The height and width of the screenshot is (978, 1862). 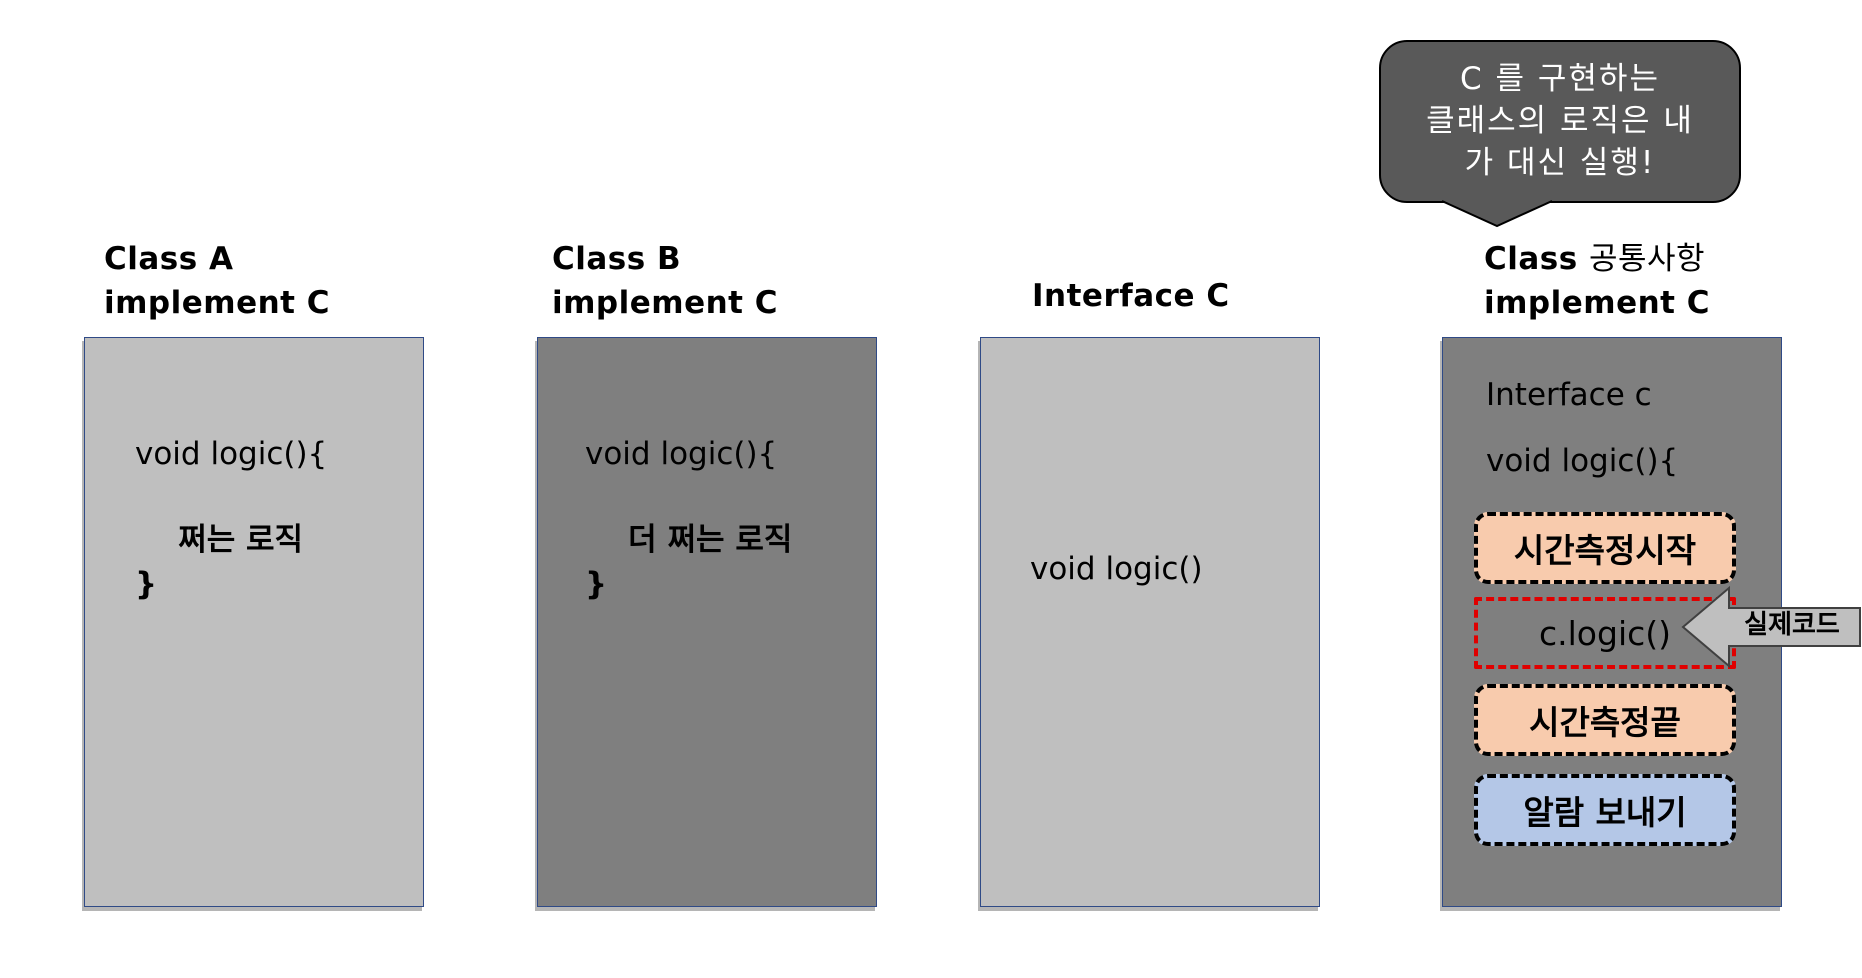 I want to click on alarm-box: 알람 보내기, so click(x=1605, y=810).